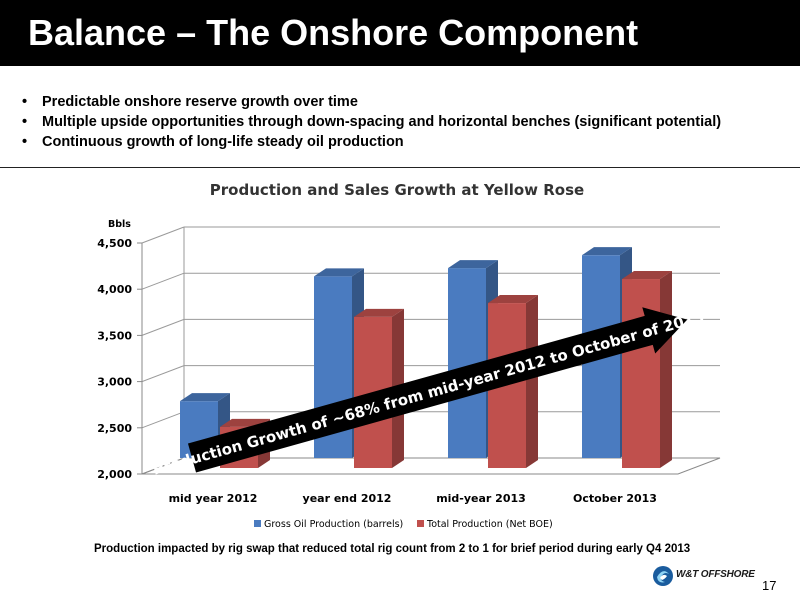 This screenshot has height=600, width=800. What do you see at coordinates (114, 428) in the screenshot?
I see `y-tick-label: 2,500` at bounding box center [114, 428].